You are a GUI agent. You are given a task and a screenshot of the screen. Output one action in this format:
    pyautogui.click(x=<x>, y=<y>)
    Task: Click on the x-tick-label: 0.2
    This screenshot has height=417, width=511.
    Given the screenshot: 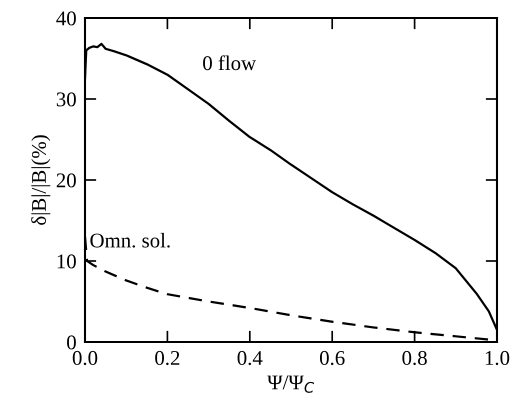 What is the action you would take?
    pyautogui.click(x=167, y=358)
    